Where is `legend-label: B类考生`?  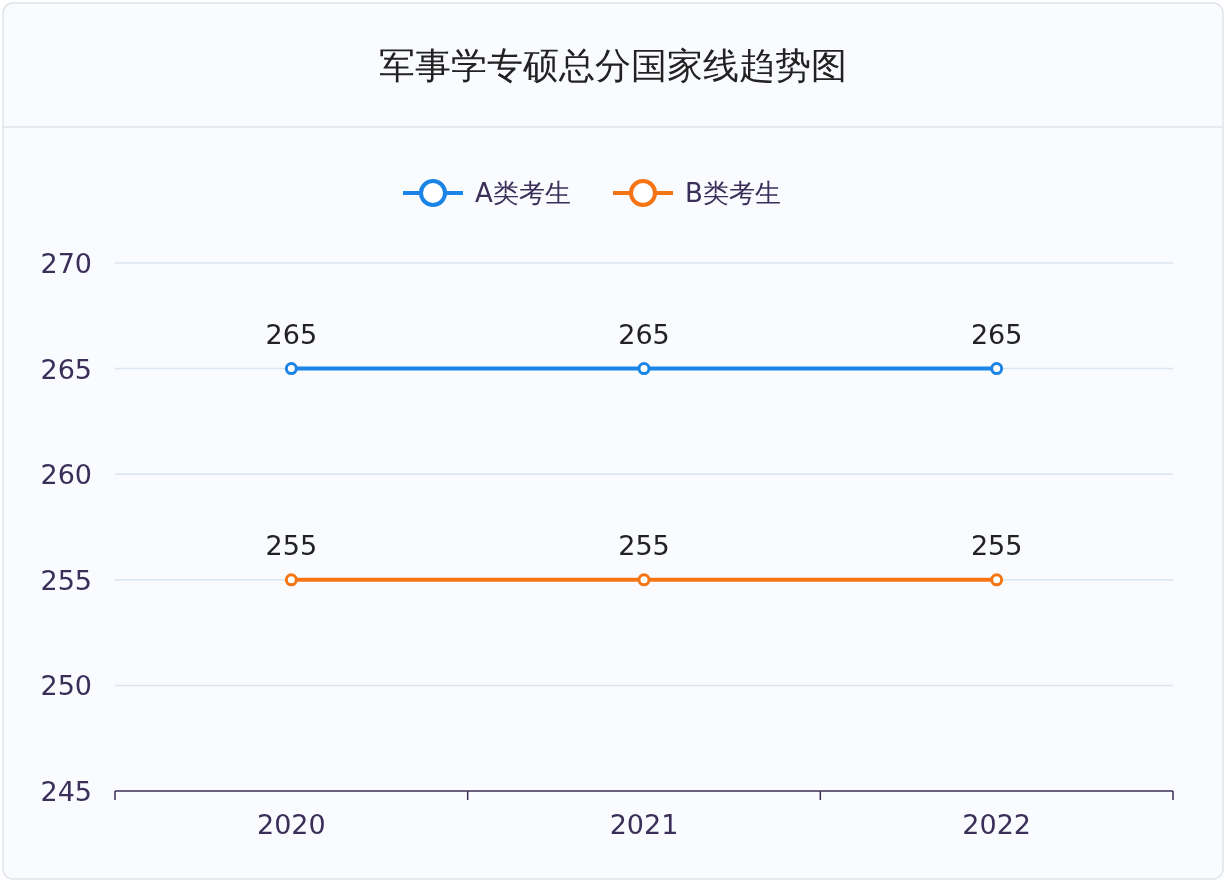 legend-label: B类考生 is located at coordinates (733, 193).